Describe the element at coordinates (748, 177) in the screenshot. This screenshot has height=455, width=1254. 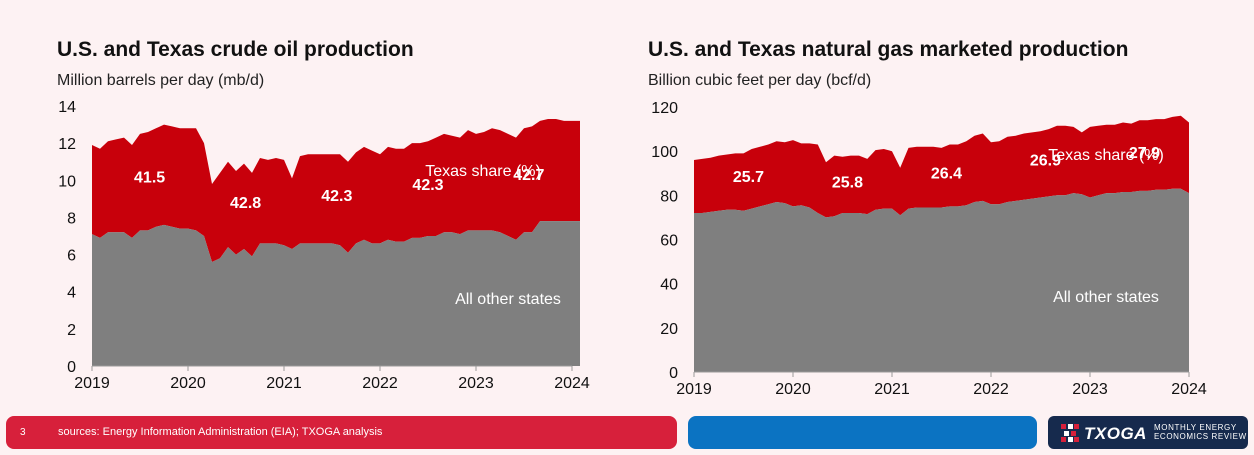
I see `gas-texas-share-label: 25.7` at that location.